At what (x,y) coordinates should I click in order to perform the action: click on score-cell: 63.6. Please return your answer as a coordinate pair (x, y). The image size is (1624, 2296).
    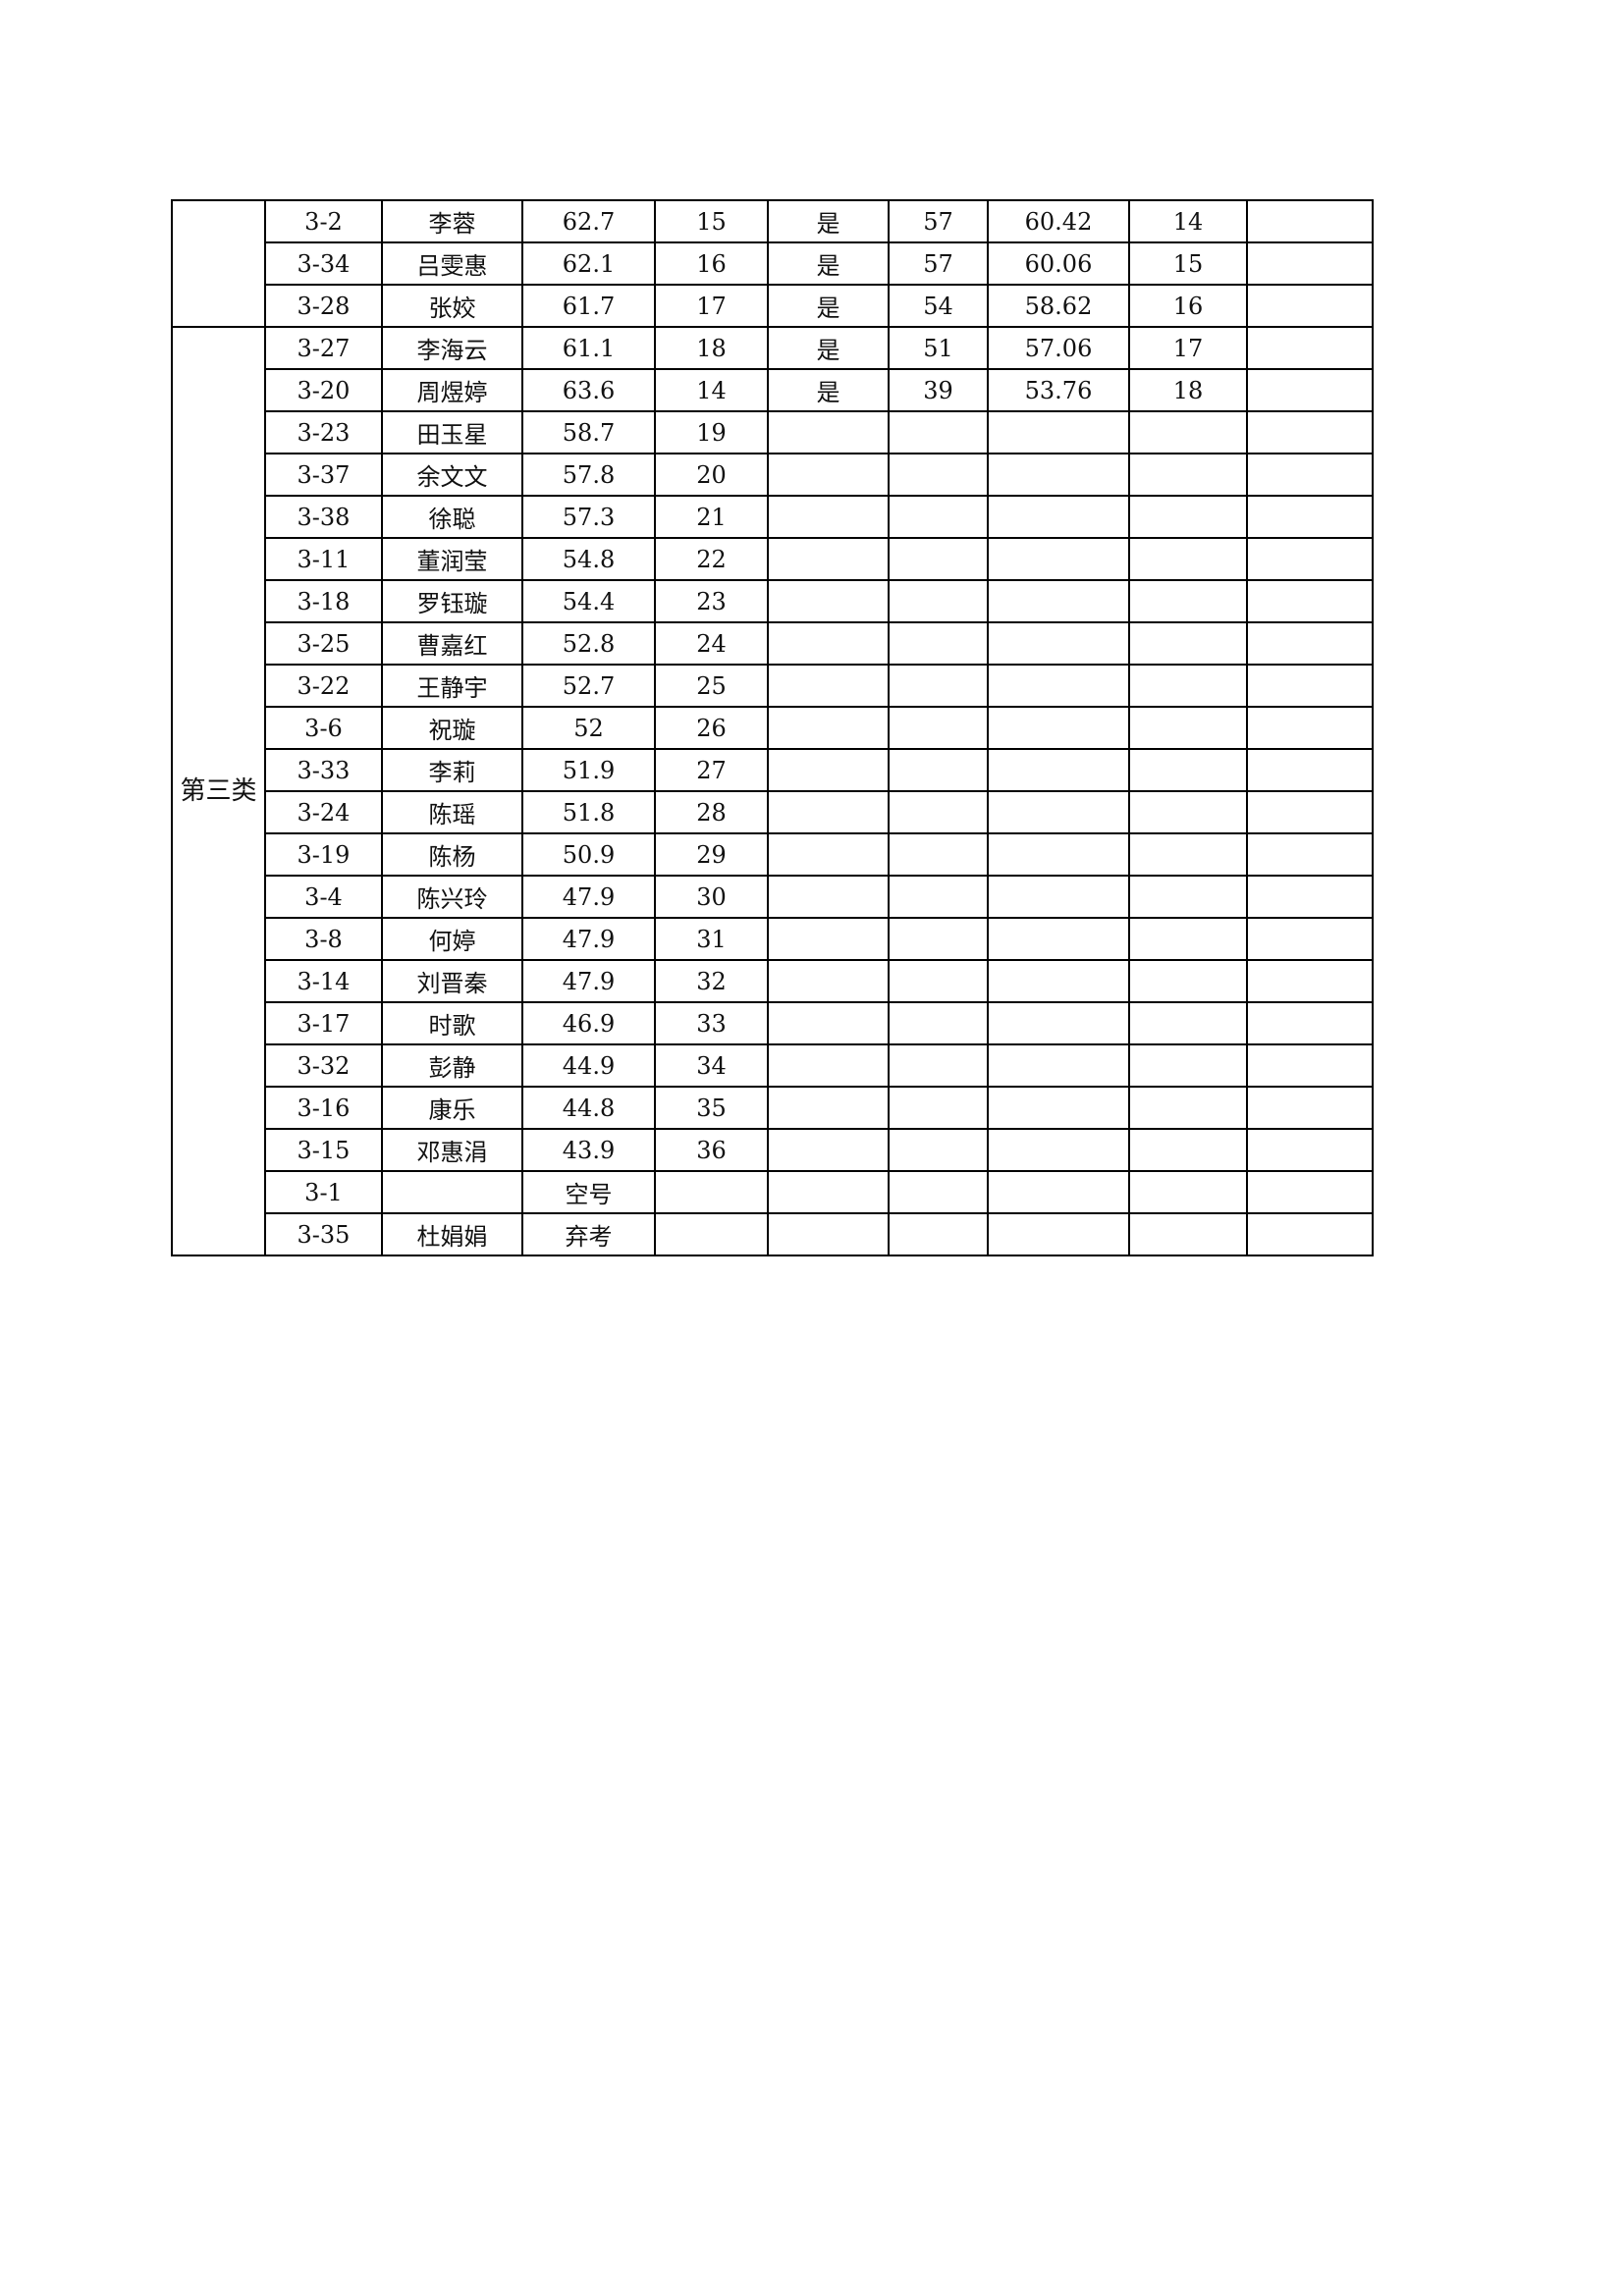
    Looking at the image, I should click on (588, 390).